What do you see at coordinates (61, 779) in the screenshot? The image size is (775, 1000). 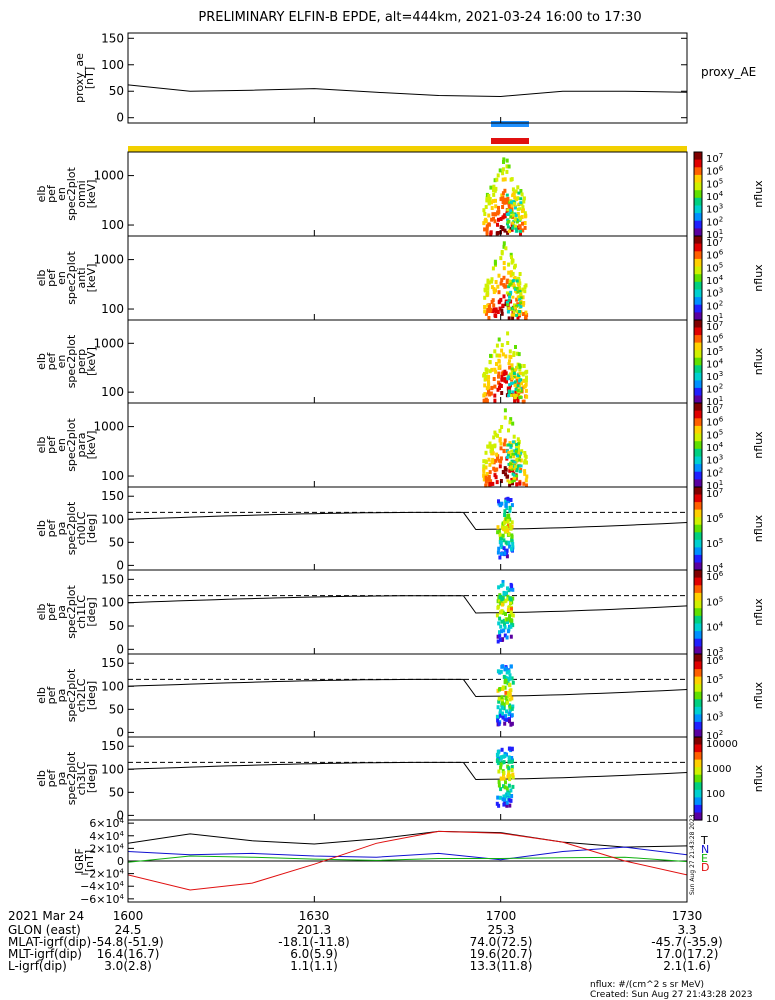 I see `ylabel-line: pa` at bounding box center [61, 779].